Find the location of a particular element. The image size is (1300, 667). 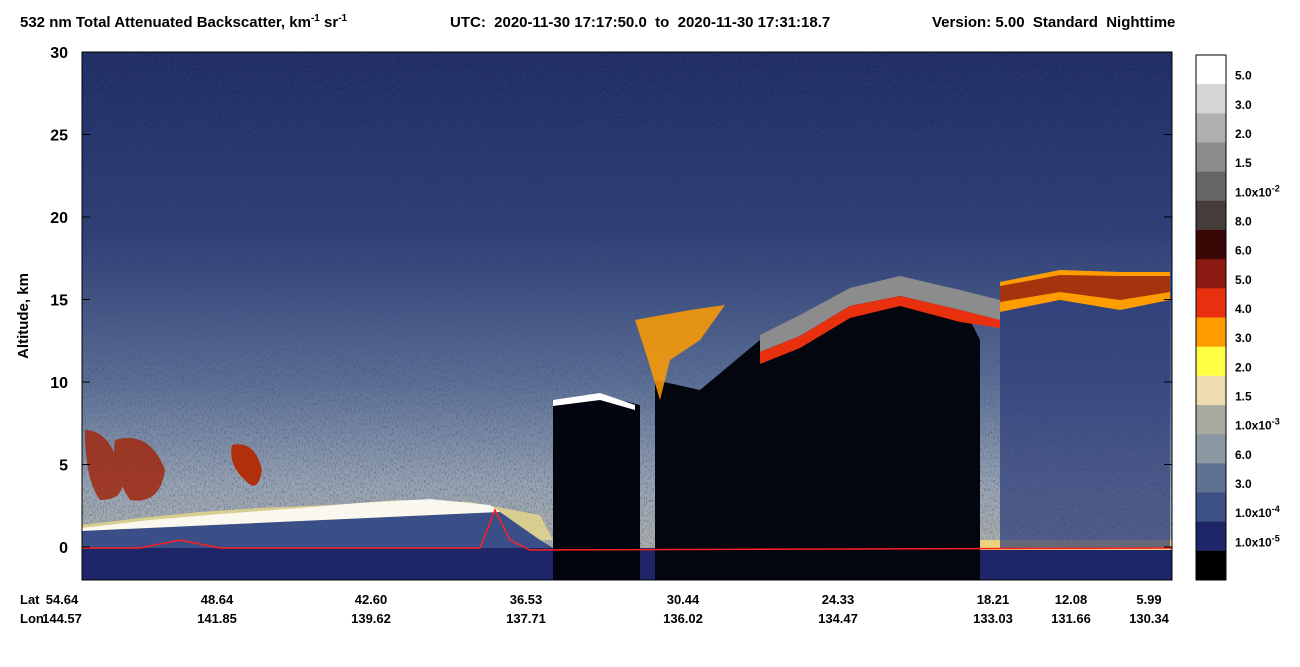

x-row-name: Lon is located at coordinates (32, 618).